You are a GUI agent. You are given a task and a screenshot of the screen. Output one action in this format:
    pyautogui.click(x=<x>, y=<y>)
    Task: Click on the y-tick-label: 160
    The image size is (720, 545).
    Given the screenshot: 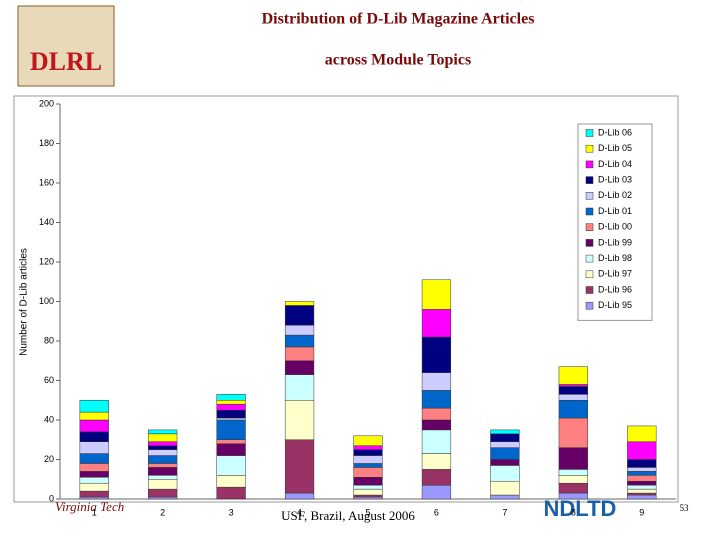 What is the action you would take?
    pyautogui.click(x=46, y=182)
    